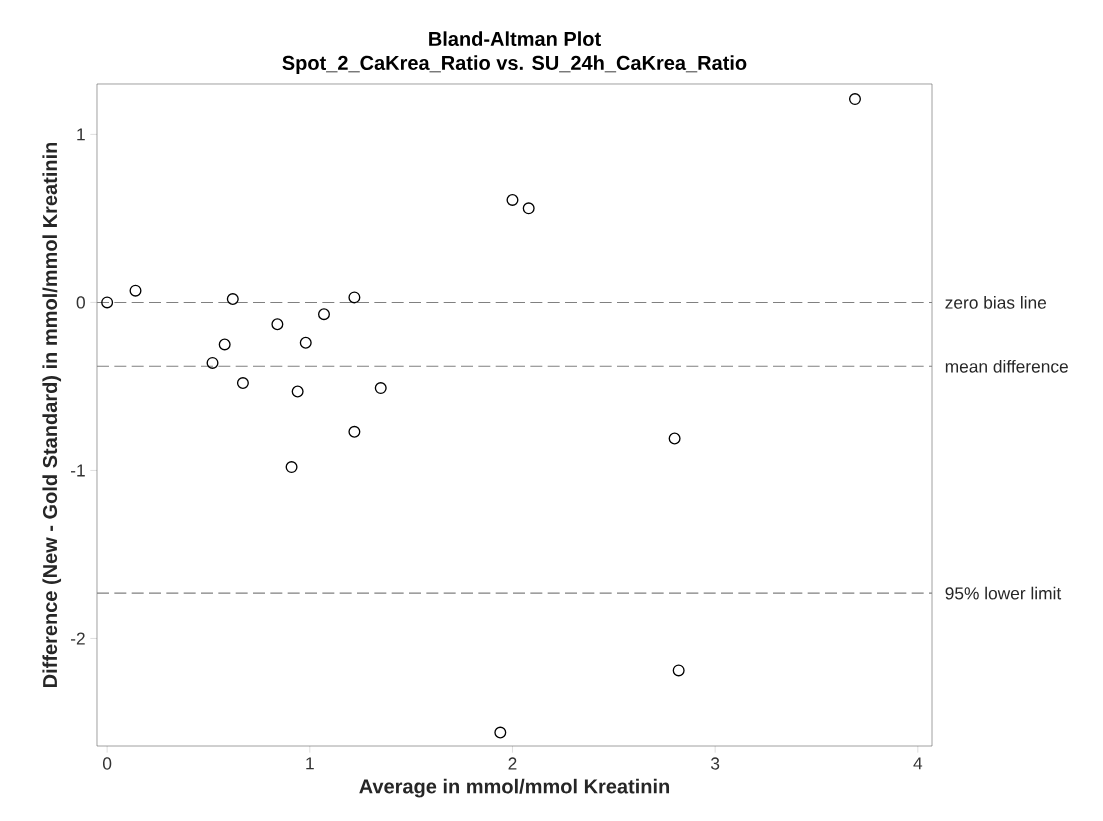 Image resolution: width=1103 pixels, height=821 pixels. I want to click on y-tick-label: 1, so click(81, 134).